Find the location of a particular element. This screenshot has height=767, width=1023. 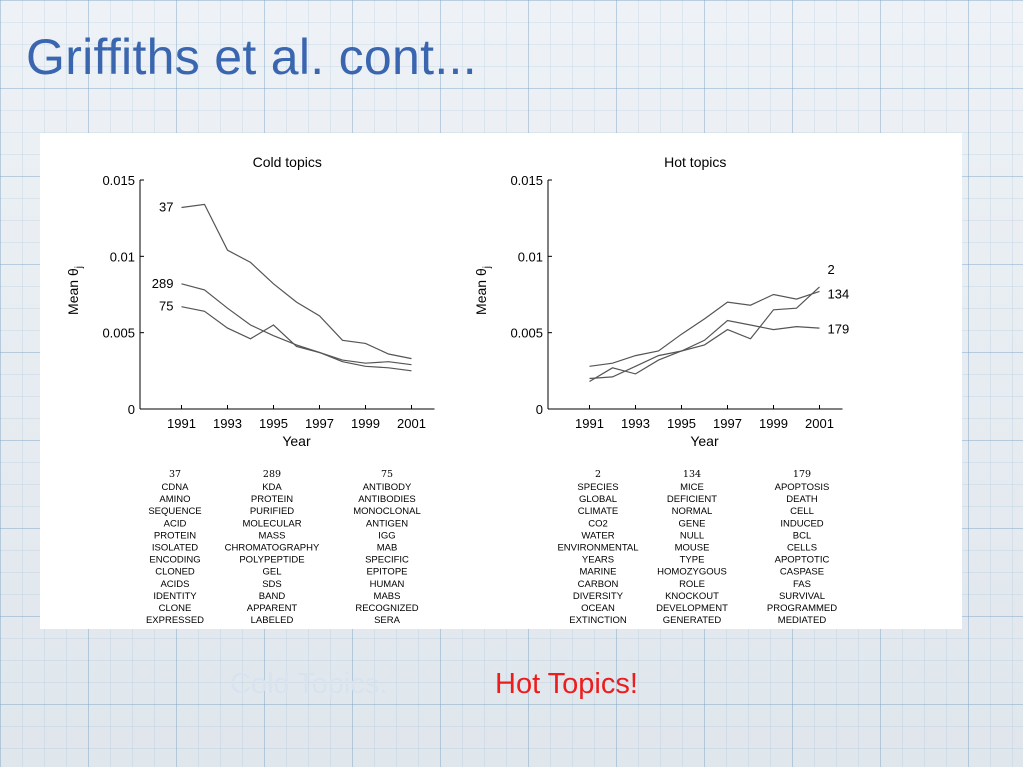

hot-x-axis-label: Year is located at coordinates (704, 441).